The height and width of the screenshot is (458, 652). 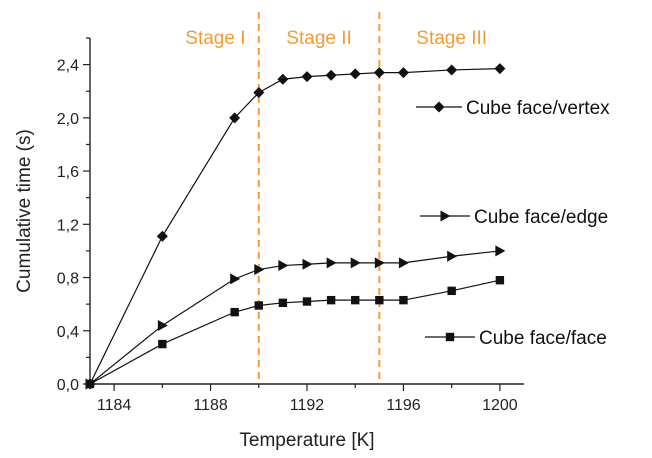 I want to click on x-tick-label: 1196, so click(x=403, y=405).